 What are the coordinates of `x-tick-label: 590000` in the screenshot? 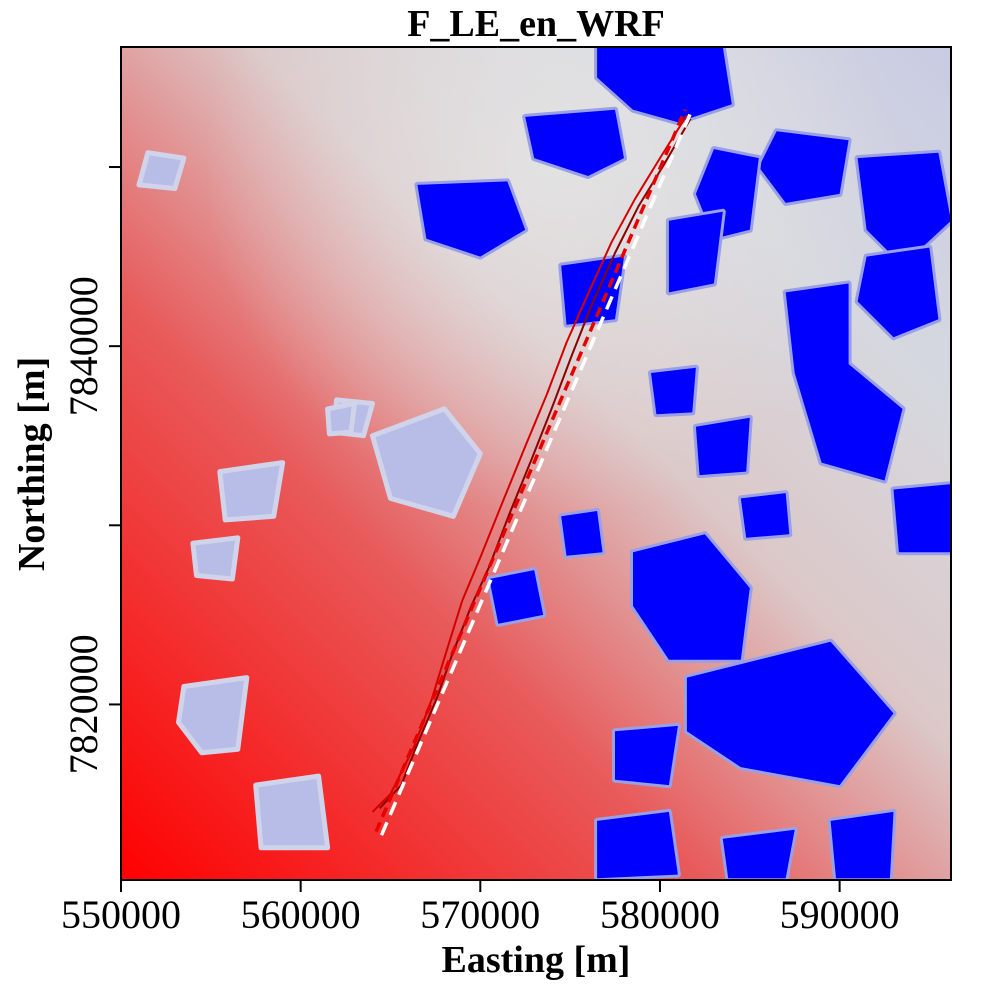 It's located at (840, 914).